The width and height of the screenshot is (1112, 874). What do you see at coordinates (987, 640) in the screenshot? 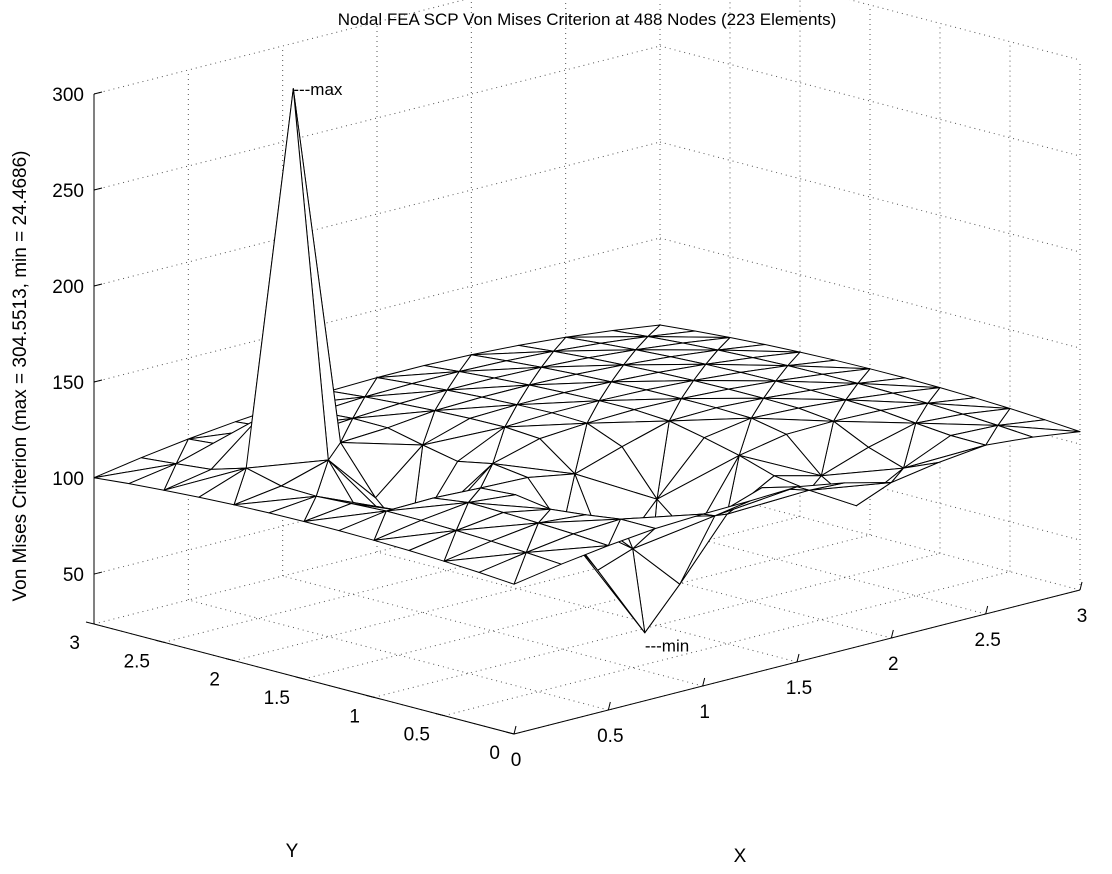
I see `x-tick-label: 2.5` at bounding box center [987, 640].